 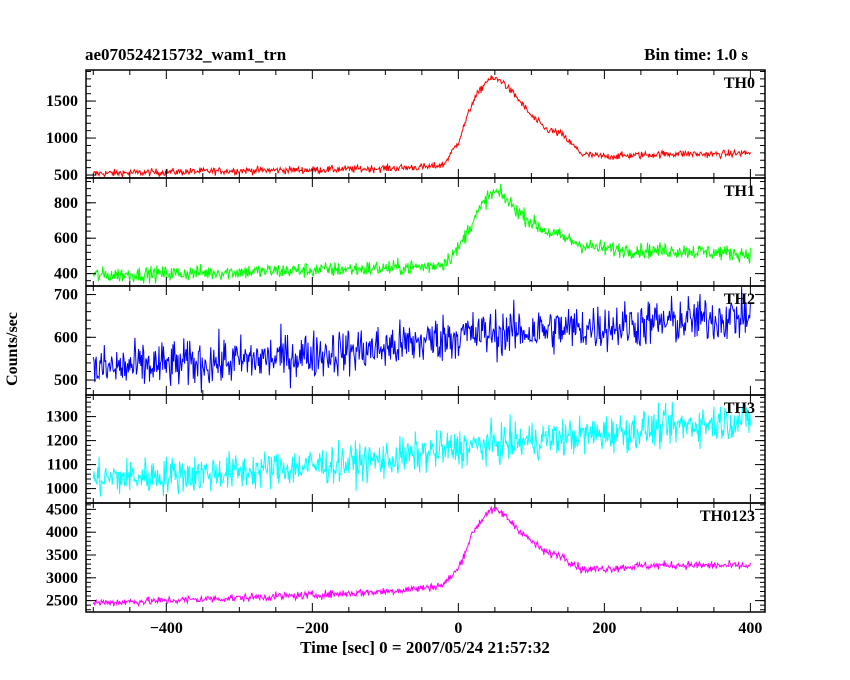 I want to click on x-axis-label: Time [sec] 0 = 2007/05/24 21:57:32, so click(x=425, y=647).